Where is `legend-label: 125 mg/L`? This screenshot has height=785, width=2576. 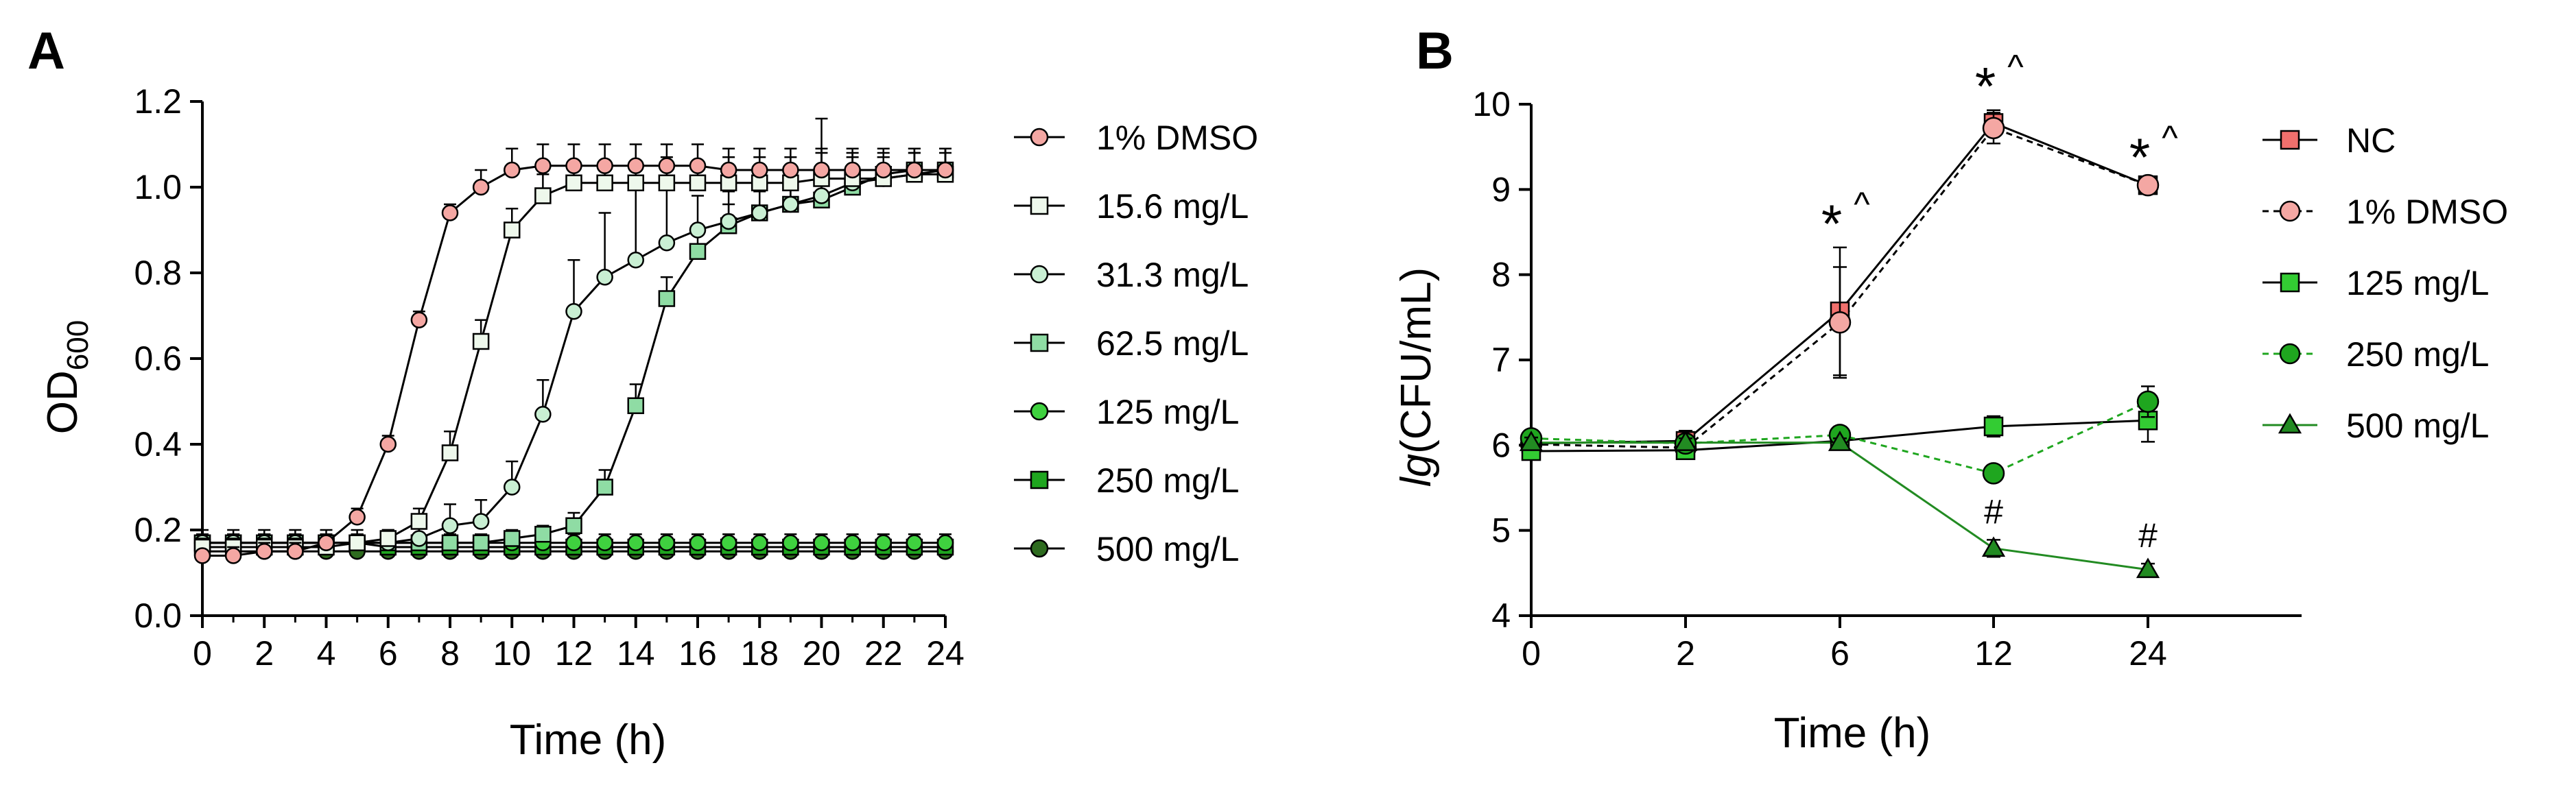 legend-label: 125 mg/L is located at coordinates (2417, 283).